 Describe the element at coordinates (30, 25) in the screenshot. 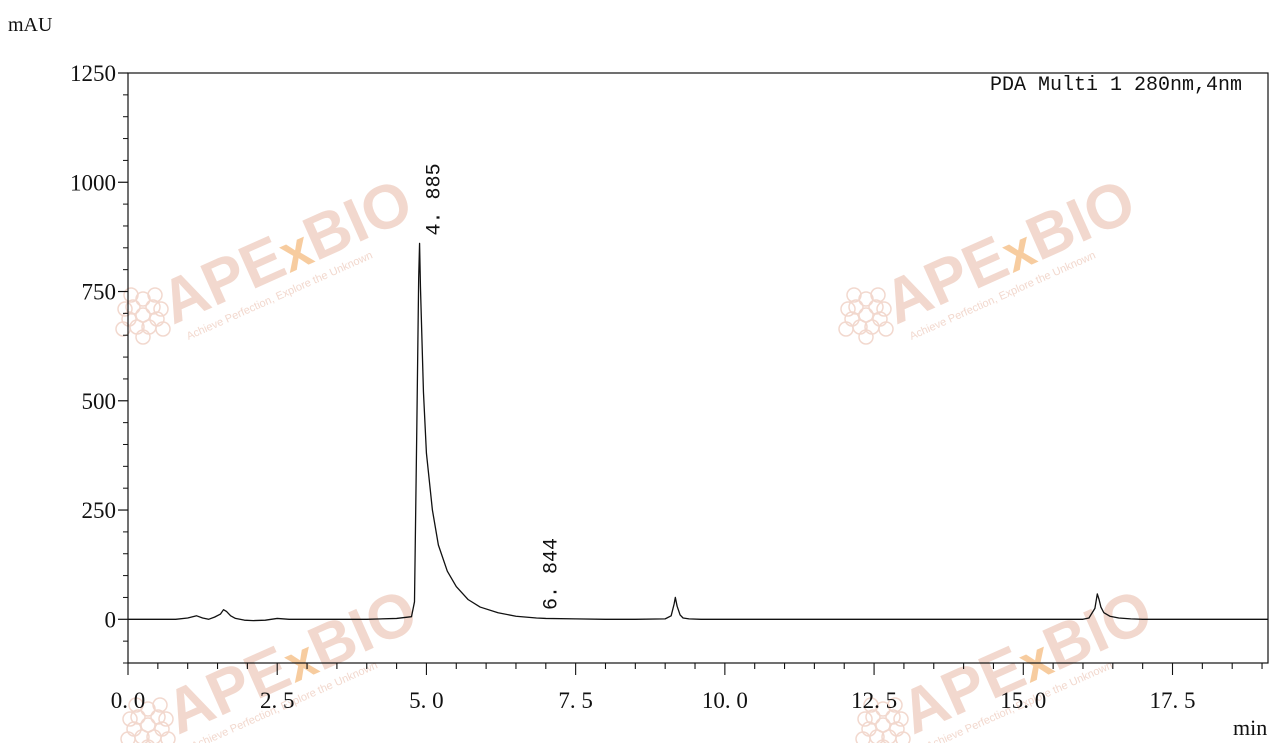

I see `y-axis-unit-label: mAU` at that location.